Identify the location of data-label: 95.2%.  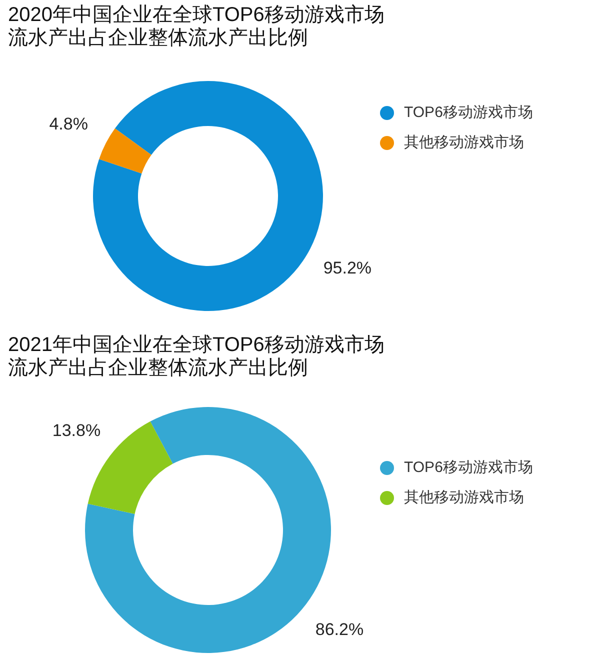
(347, 268).